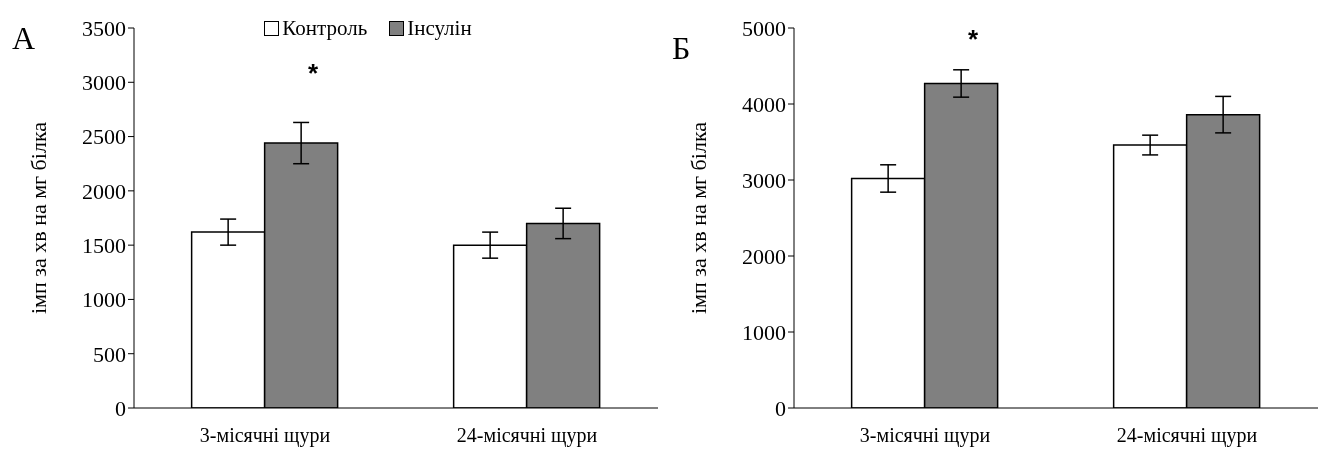  I want to click on y-tick-label: 1500, so click(104, 245).